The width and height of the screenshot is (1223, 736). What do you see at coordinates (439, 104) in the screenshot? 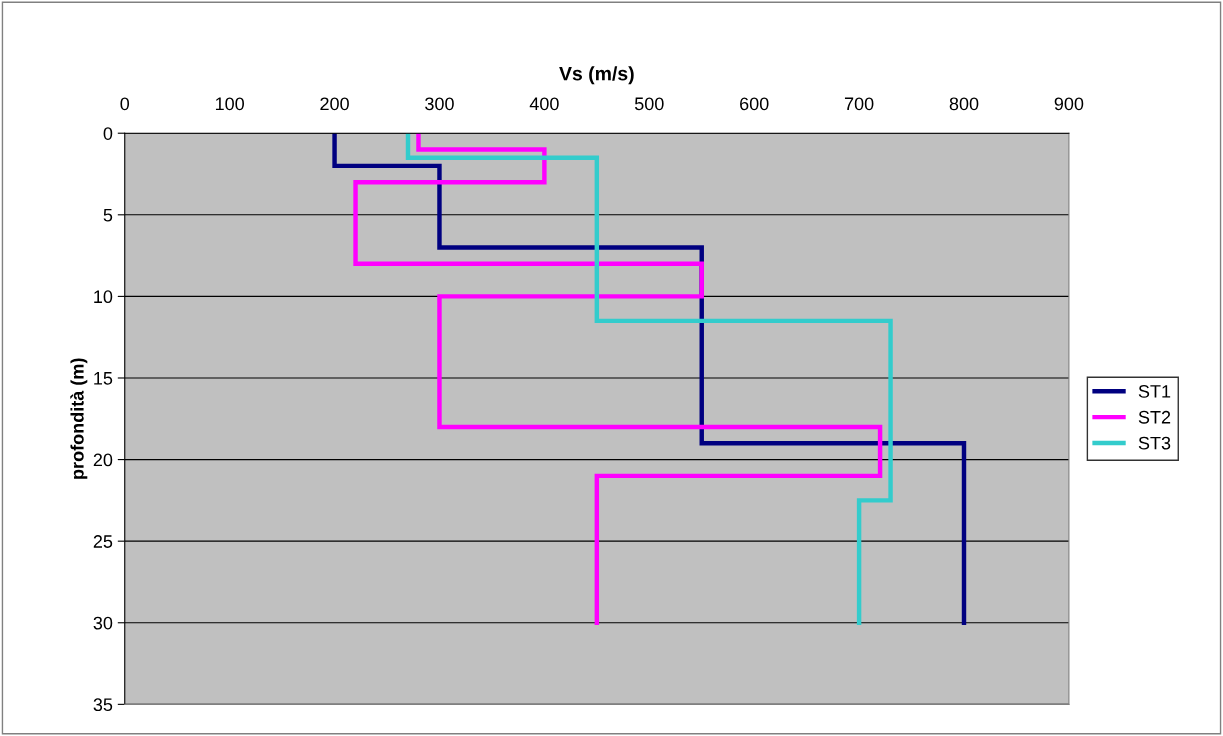
I see `x-tick-label: 300` at bounding box center [439, 104].